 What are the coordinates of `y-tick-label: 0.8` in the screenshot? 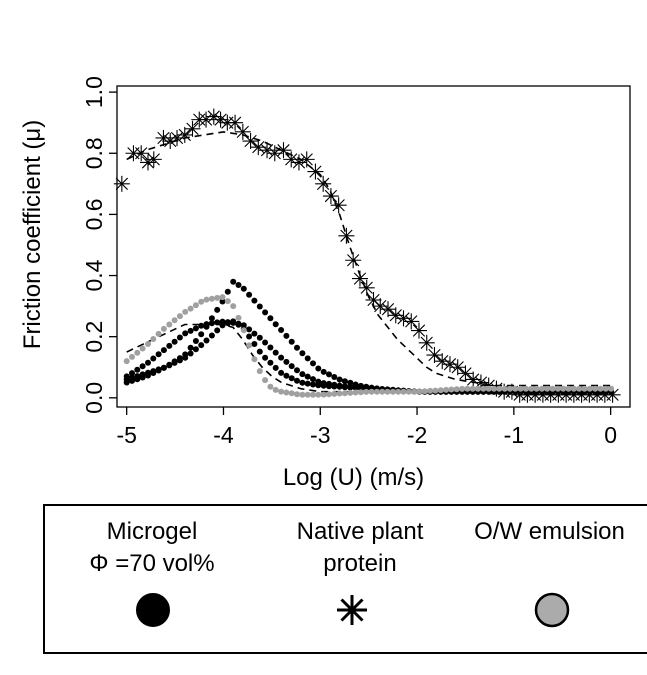 It's located at (94, 153).